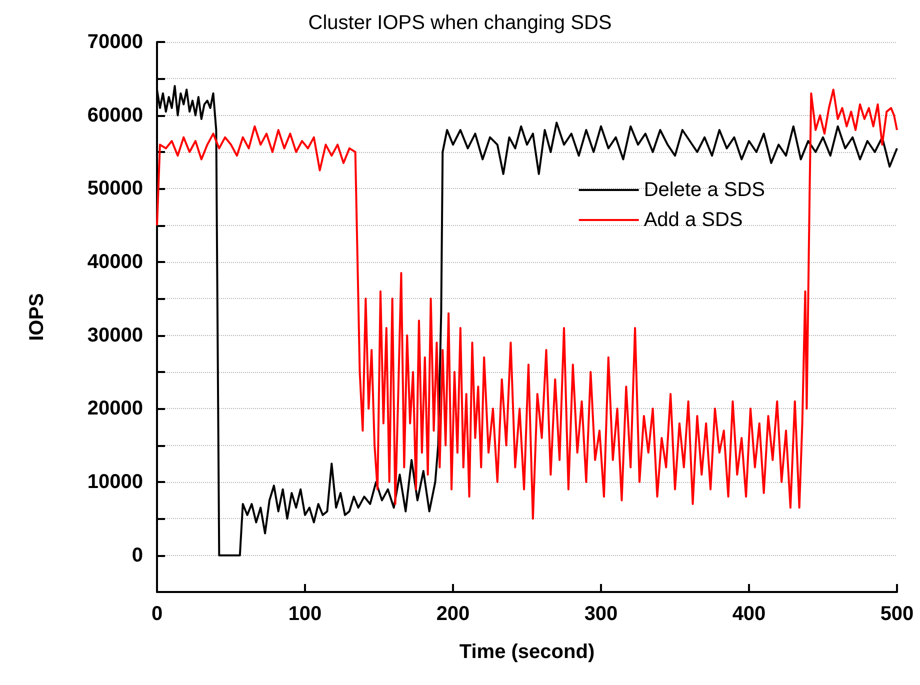 The image size is (920, 685). I want to click on chart-title: Cluster IOPS when changing SDS, so click(460, 23).